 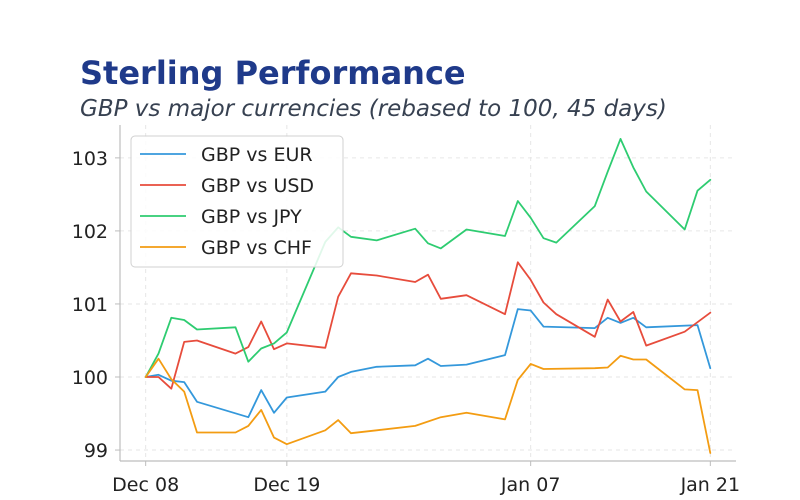 I want to click on legend: GBP vs EUR GBP vs USD GBP vs JPY GBP vs CHF, so click(x=237, y=201).